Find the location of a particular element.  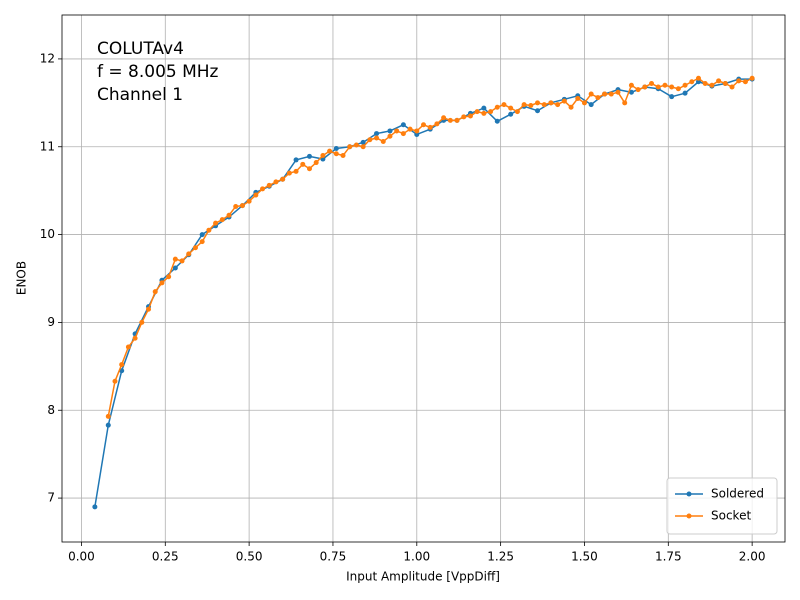

legend-marker is located at coordinates (689, 516).